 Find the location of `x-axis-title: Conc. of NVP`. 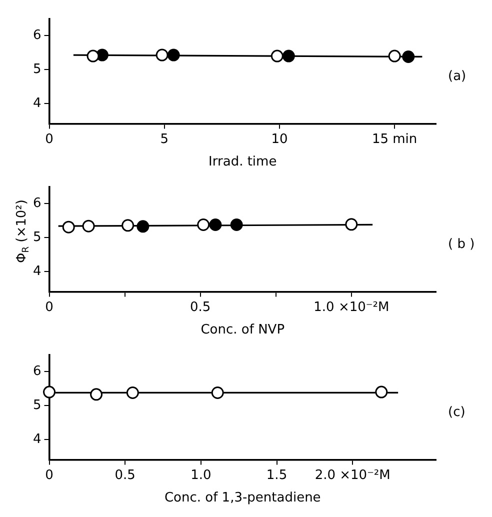

x-axis-title: Conc. of NVP is located at coordinates (242, 330).